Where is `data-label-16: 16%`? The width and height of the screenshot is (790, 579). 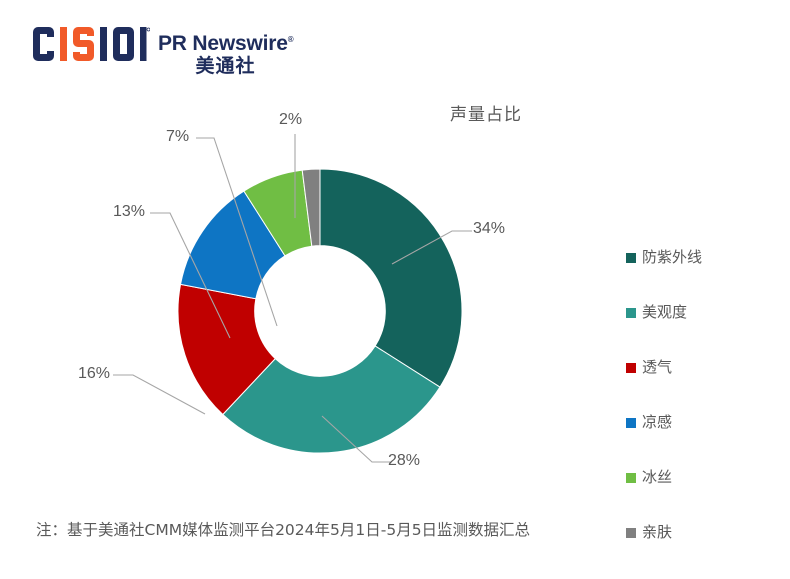 data-label-16: 16% is located at coordinates (94, 373).